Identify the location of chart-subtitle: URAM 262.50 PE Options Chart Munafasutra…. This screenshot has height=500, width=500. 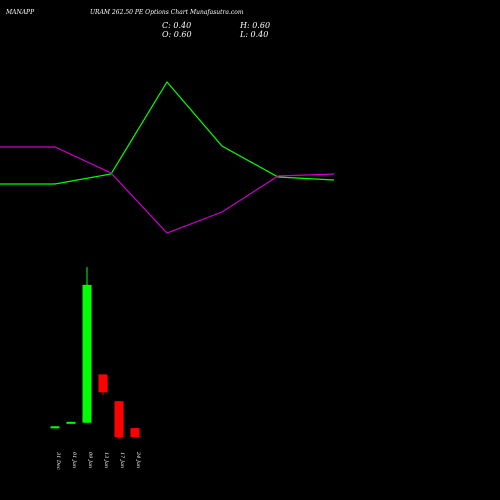
(167, 12).